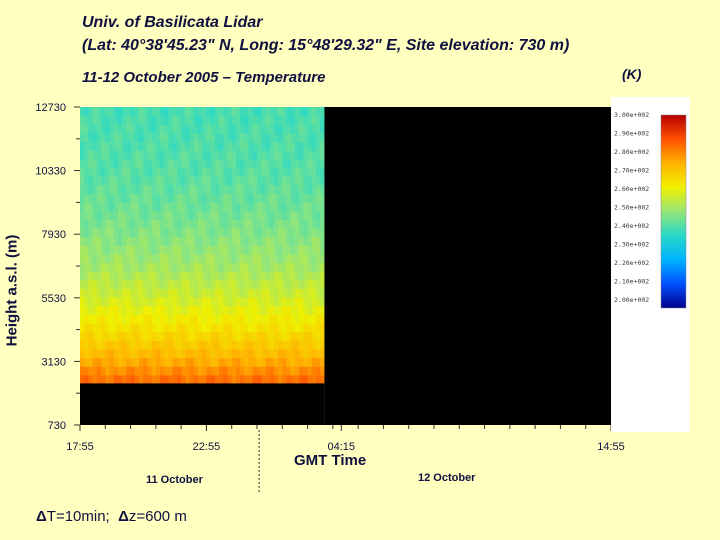 Image resolution: width=720 pixels, height=540 pixels. Describe the element at coordinates (330, 460) in the screenshot. I see `x-axis-label: GMT Time` at that location.